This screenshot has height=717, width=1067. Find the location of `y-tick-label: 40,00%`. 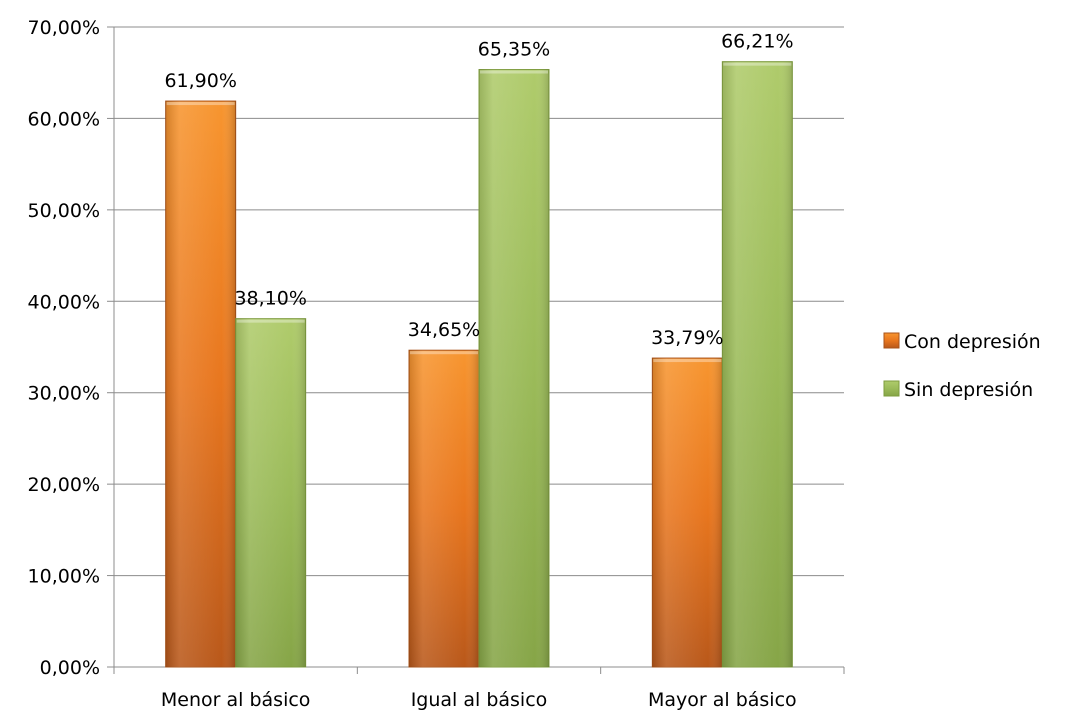

y-tick-label: 40,00% is located at coordinates (64, 302).